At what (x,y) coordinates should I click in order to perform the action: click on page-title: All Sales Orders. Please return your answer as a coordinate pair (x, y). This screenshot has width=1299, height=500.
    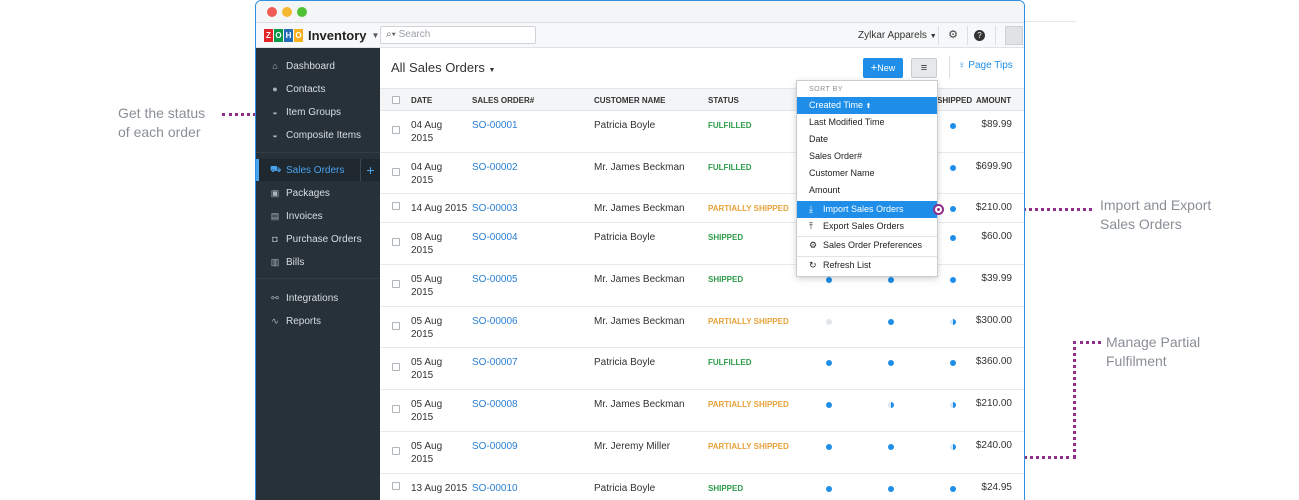
    Looking at the image, I should click on (438, 67).